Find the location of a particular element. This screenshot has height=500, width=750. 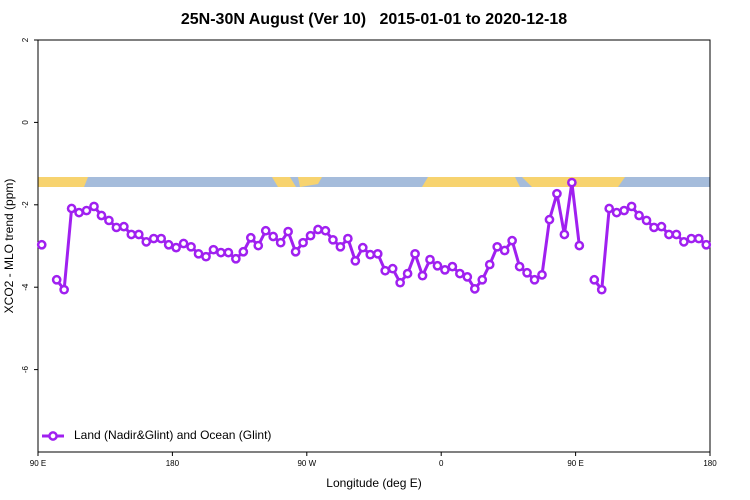

x-tick-label: 0 is located at coordinates (441, 463).